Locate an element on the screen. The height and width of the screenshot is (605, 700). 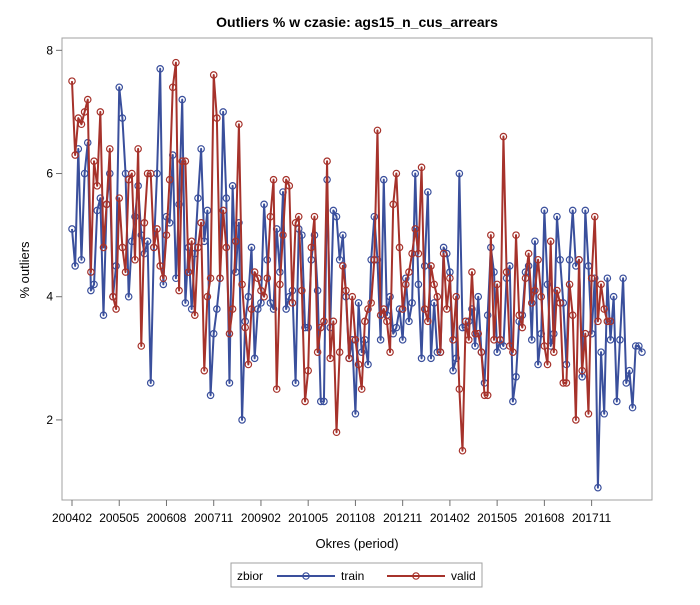
x-tick-label: 200402 is located at coordinates (72, 518).